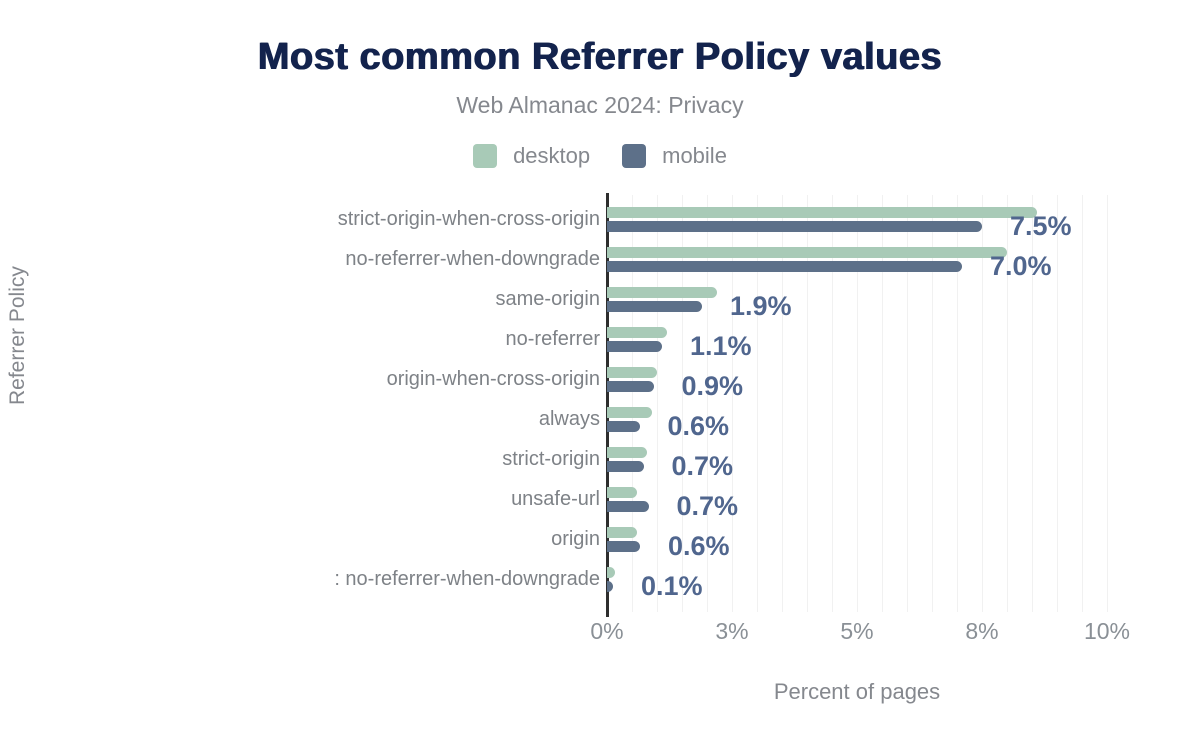  Describe the element at coordinates (555, 499) in the screenshot. I see `category-label: unsafe-url` at that location.